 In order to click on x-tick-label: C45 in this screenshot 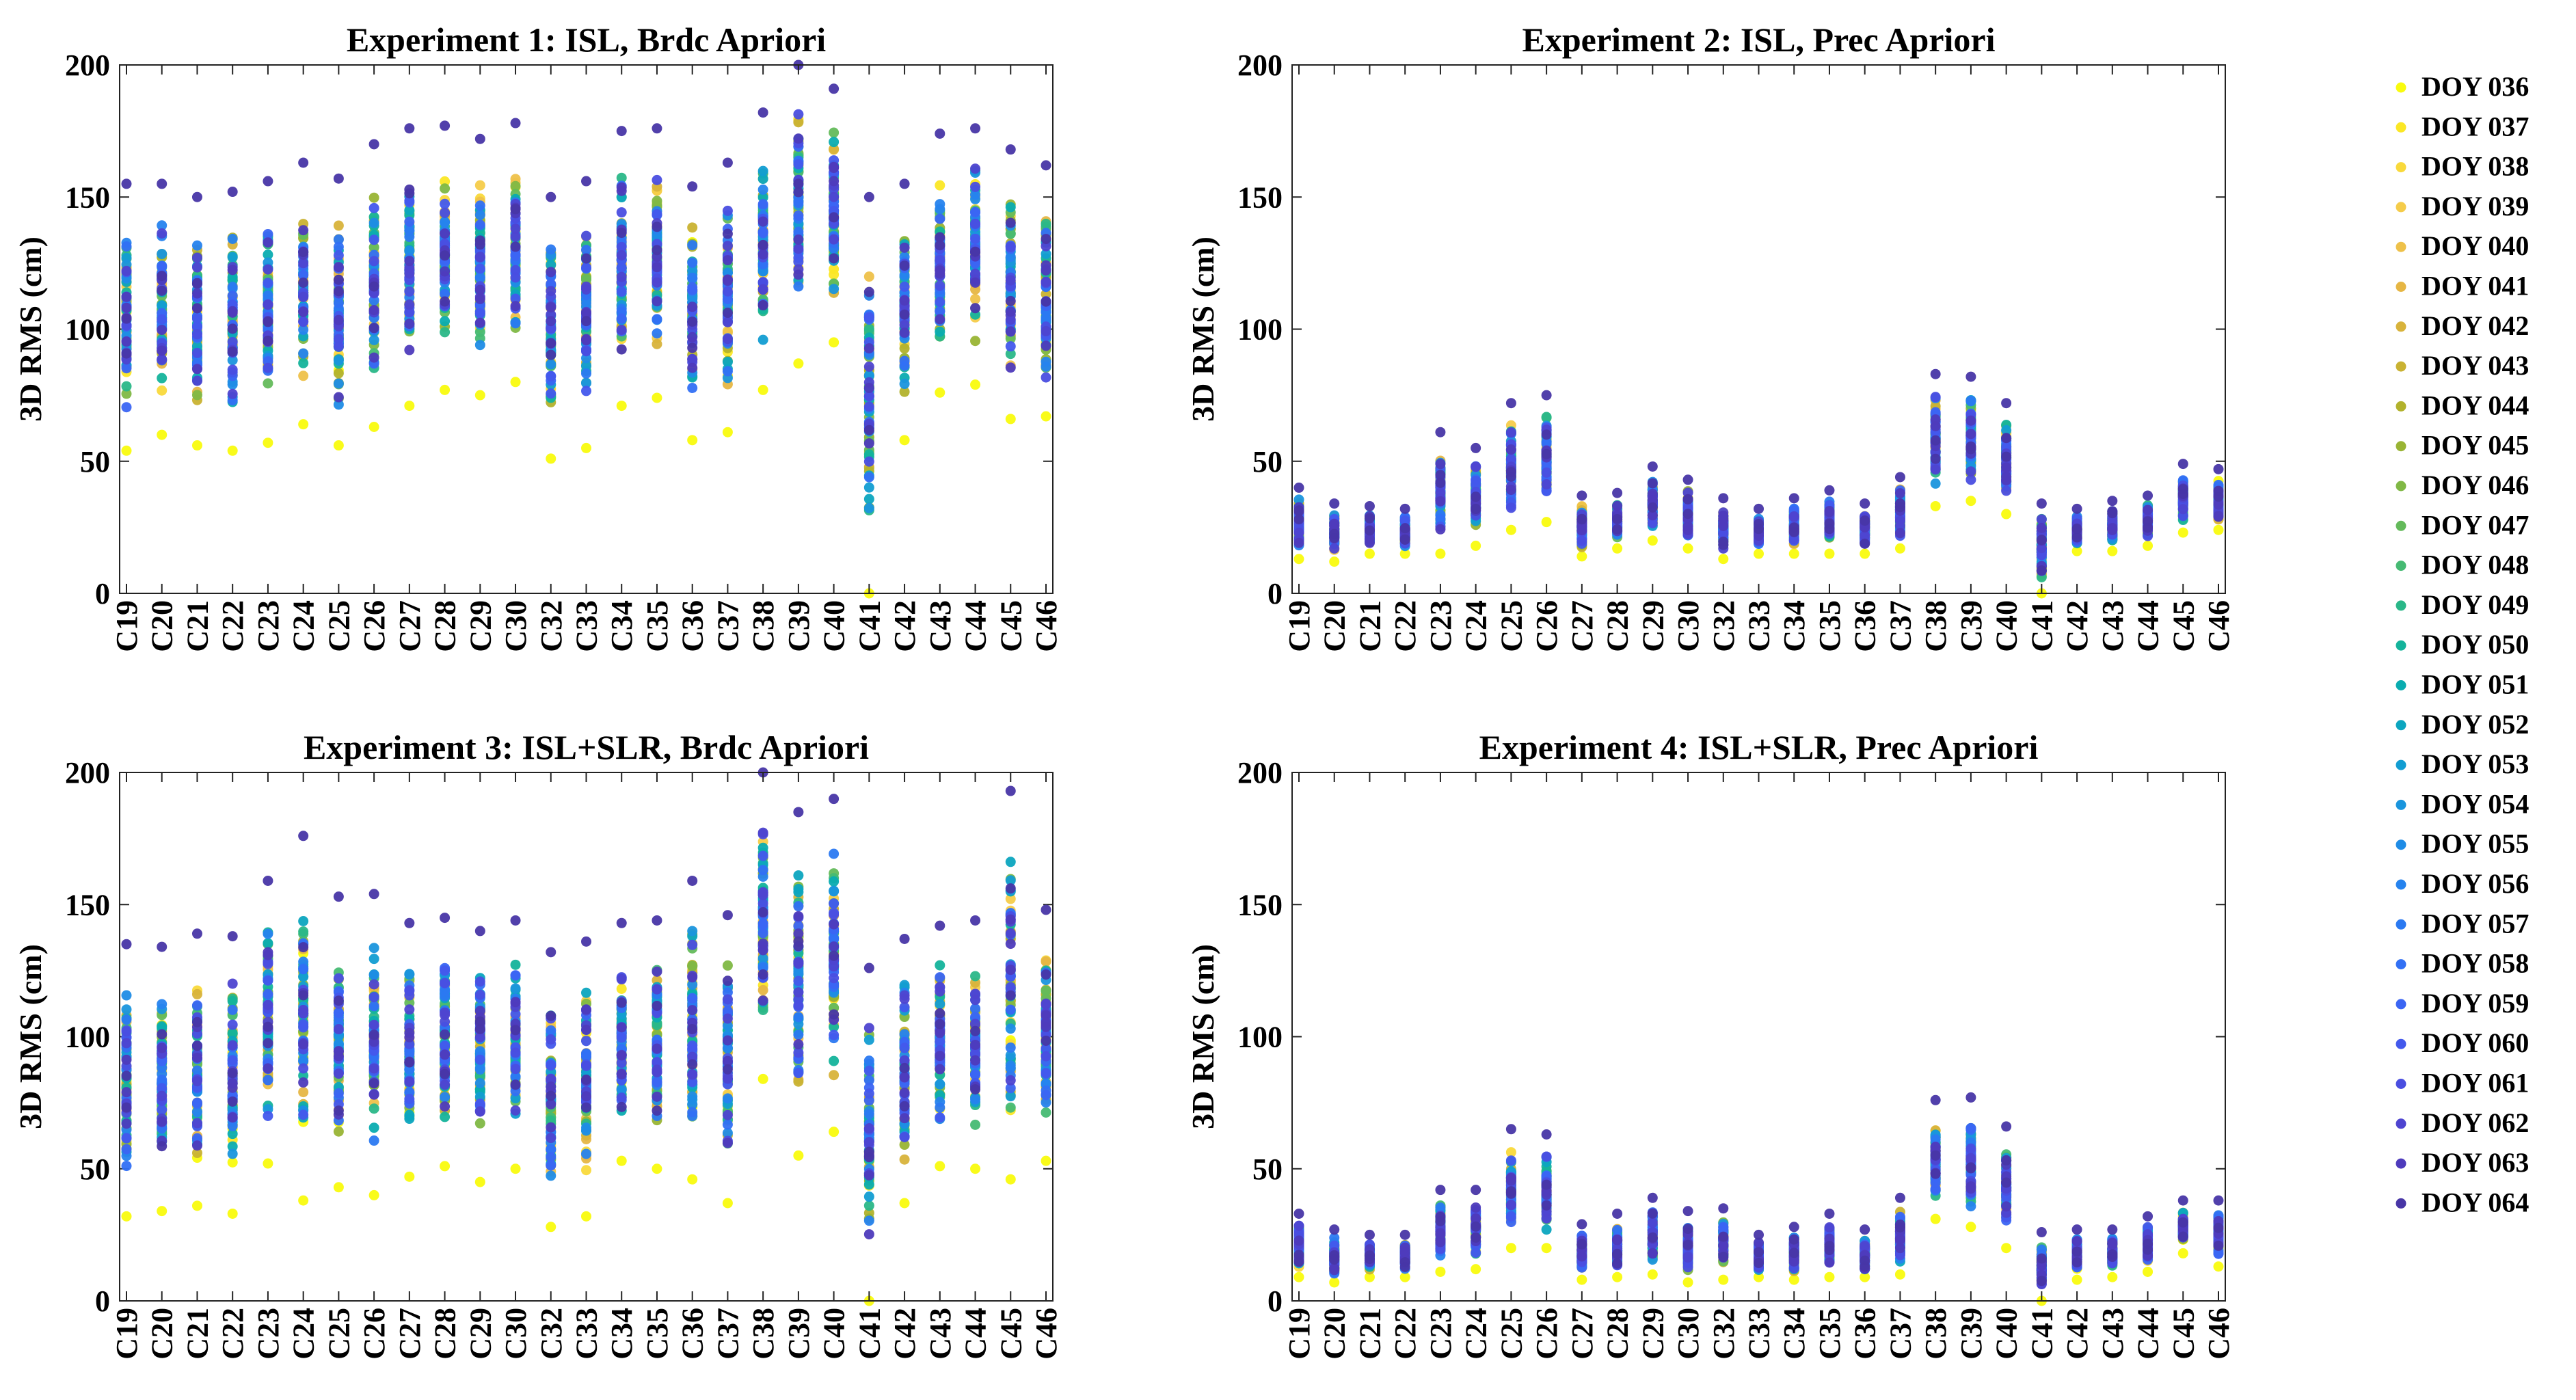, I will do `click(1011, 626)`.